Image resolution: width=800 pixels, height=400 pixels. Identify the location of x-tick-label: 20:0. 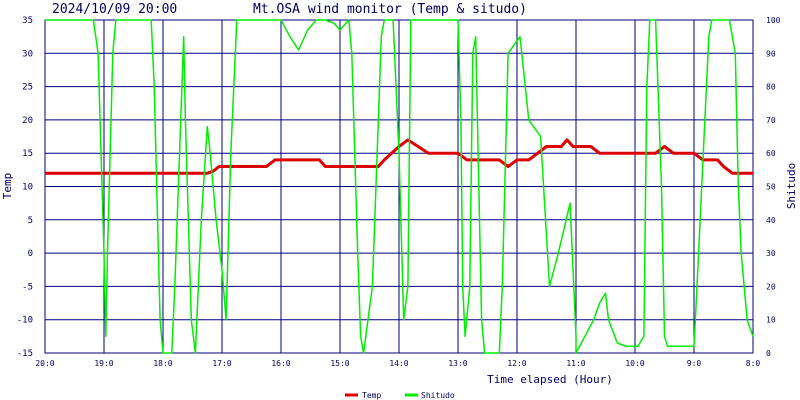
(44, 363).